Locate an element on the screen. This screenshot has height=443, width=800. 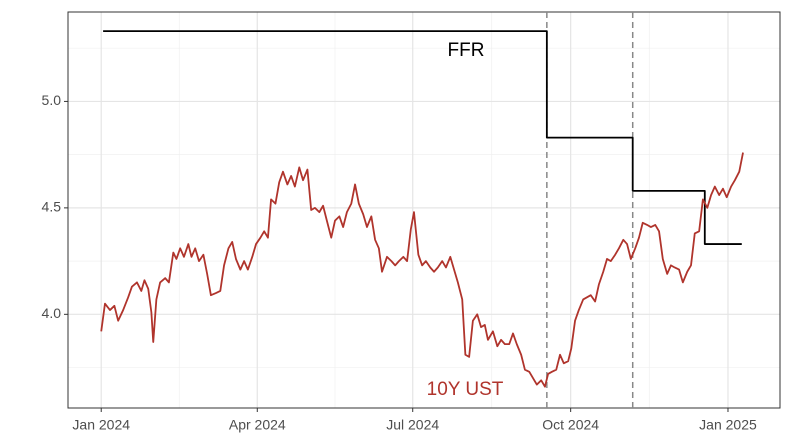
x-tick-label: Oct 2024 is located at coordinates (570, 425).